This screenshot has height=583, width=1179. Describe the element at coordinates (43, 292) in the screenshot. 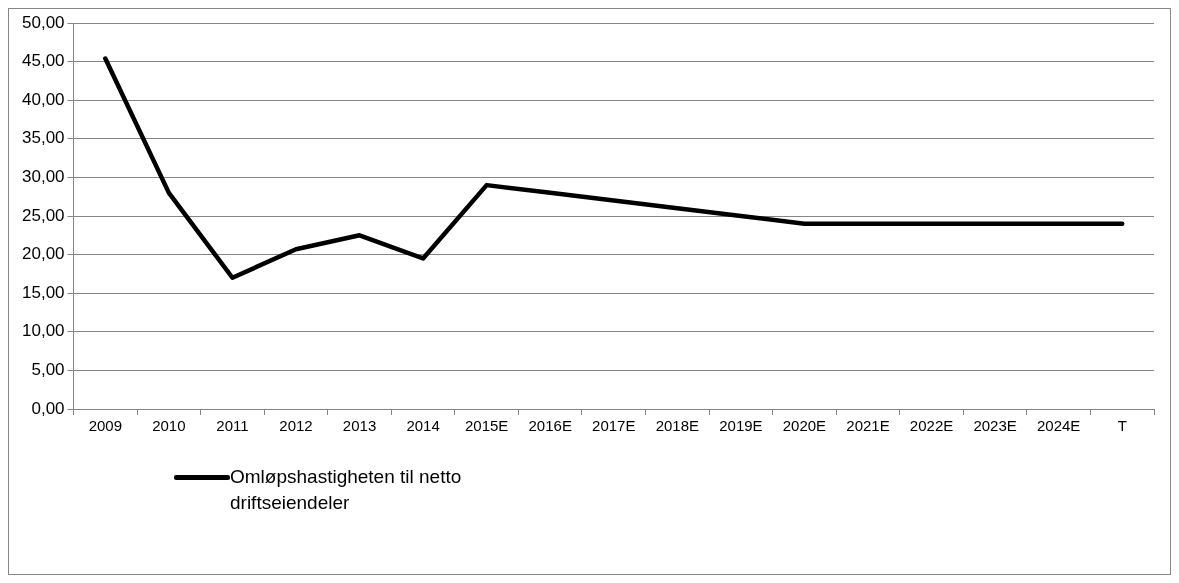

I see `y-tick-label: 15,00` at that location.